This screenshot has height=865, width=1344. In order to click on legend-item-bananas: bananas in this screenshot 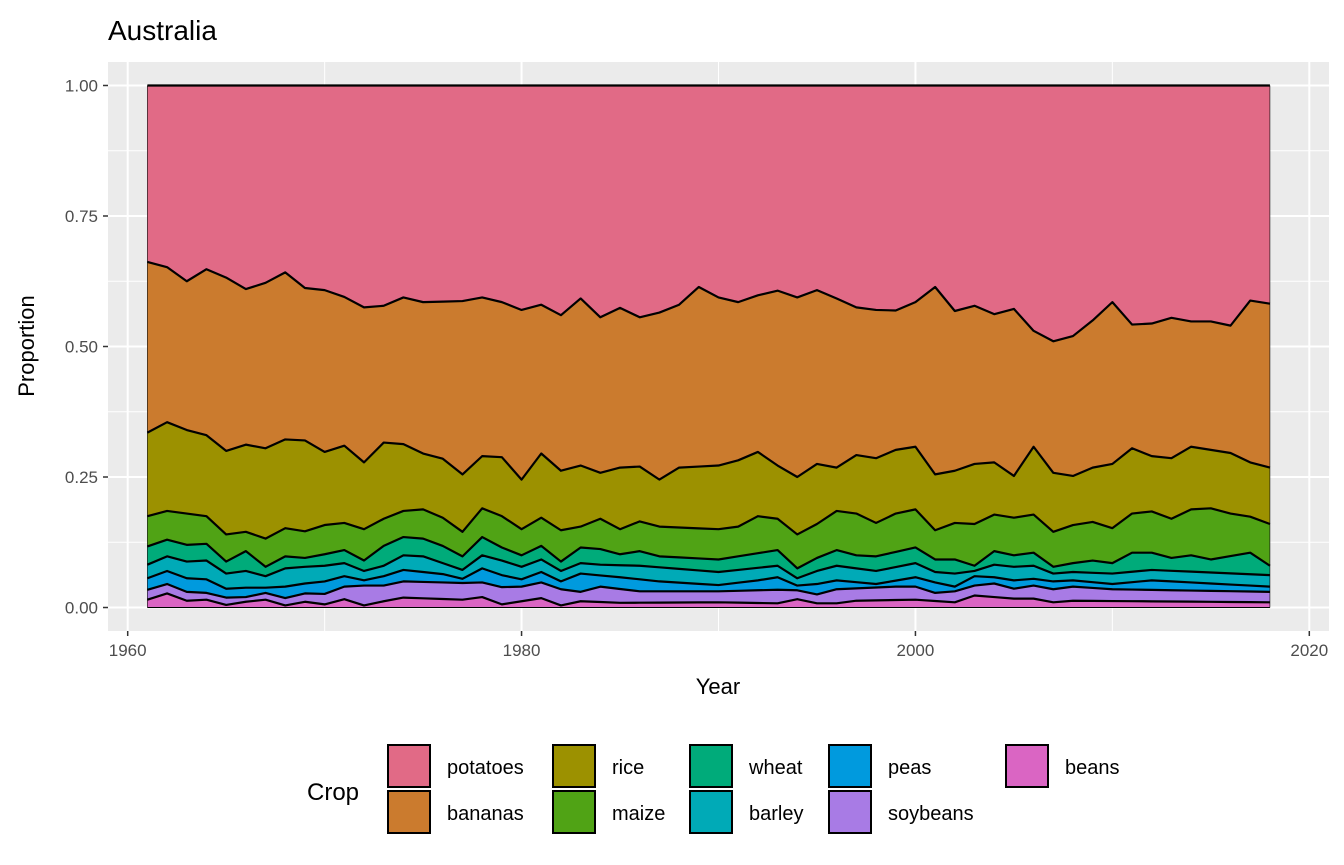, I will do `click(455, 812)`.